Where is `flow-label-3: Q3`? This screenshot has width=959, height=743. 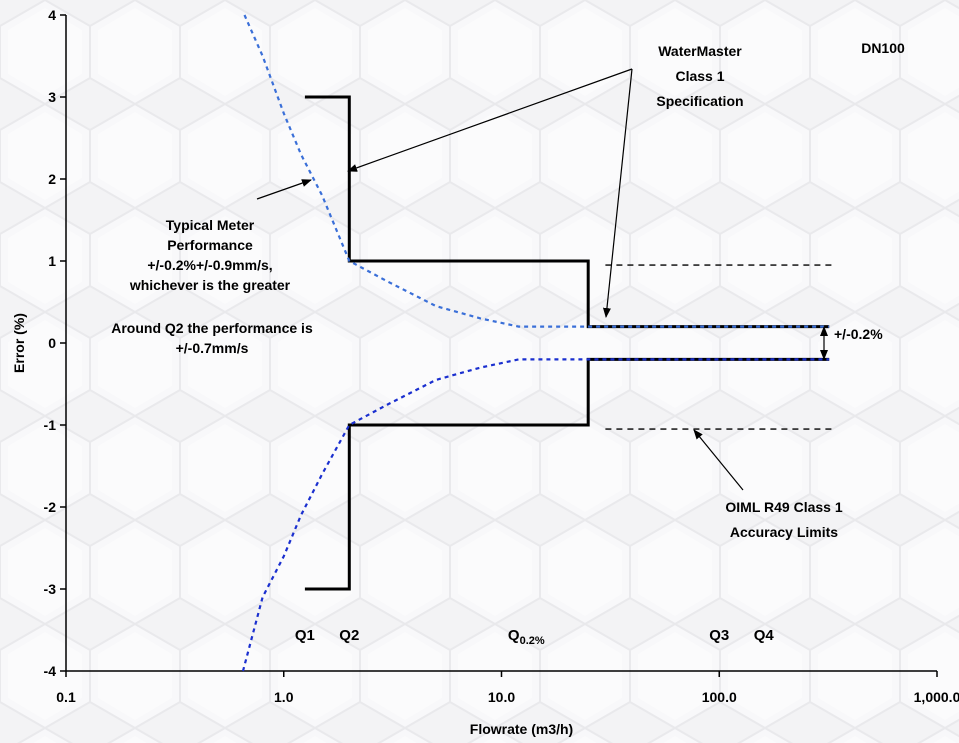 flow-label-3: Q3 is located at coordinates (719, 635).